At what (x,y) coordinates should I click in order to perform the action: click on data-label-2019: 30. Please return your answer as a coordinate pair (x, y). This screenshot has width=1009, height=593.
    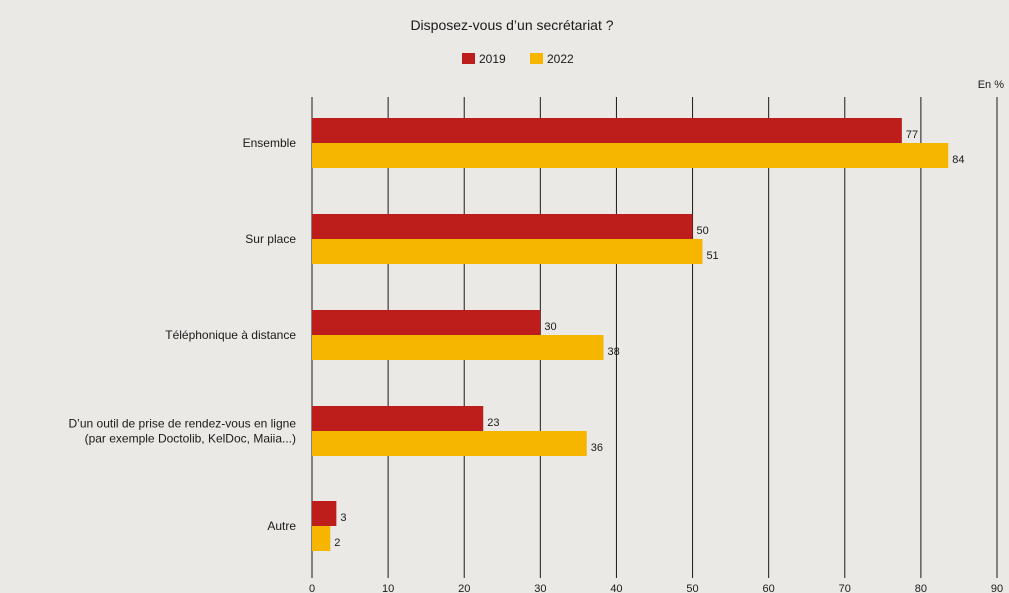
    Looking at the image, I should click on (550, 327).